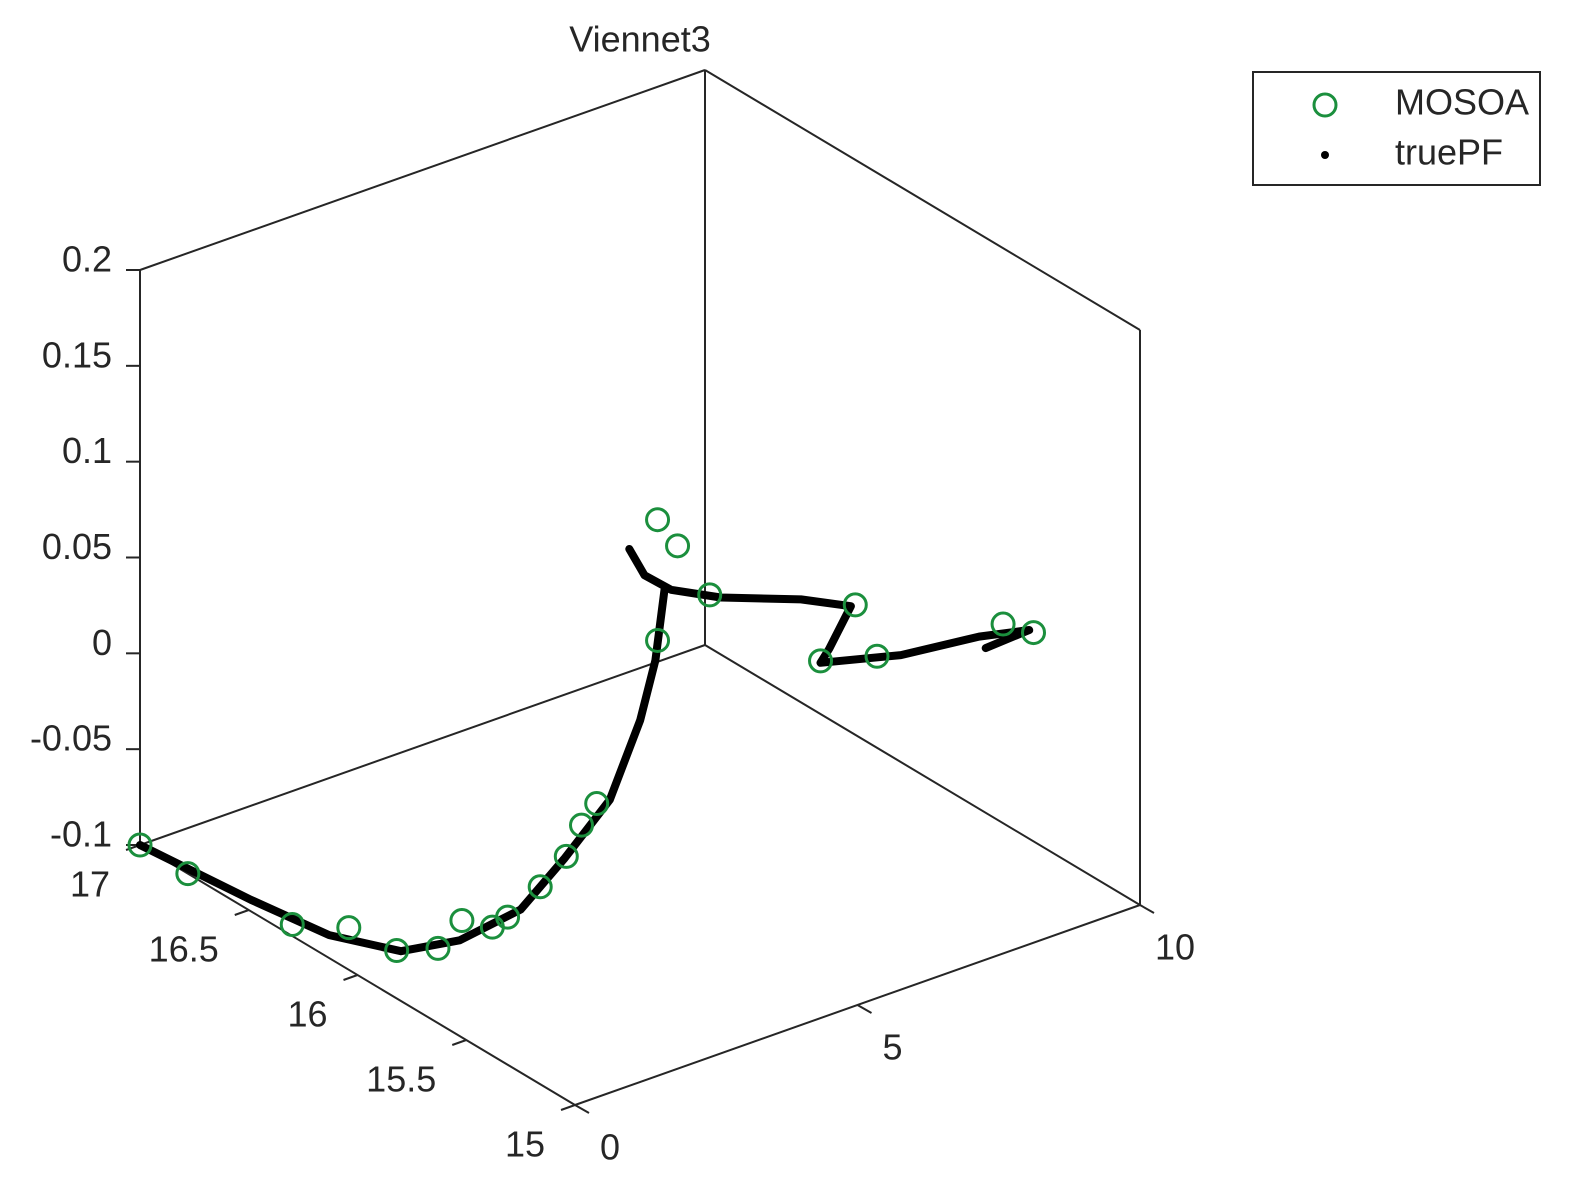 This screenshot has width=1593, height=1200. What do you see at coordinates (102, 642) in the screenshot?
I see `z-tick-label: 0` at bounding box center [102, 642].